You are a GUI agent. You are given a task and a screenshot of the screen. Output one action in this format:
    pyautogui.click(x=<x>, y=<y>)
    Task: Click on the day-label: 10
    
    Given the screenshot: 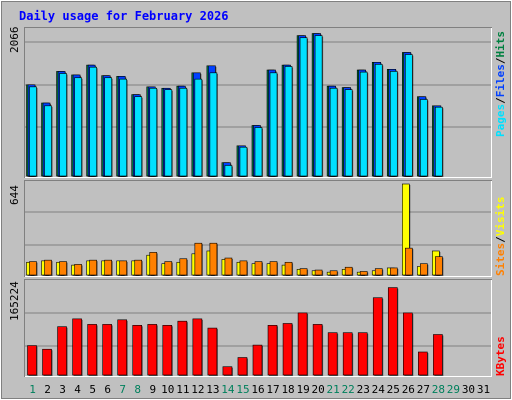 What is the action you would take?
    pyautogui.click(x=167, y=389)
    